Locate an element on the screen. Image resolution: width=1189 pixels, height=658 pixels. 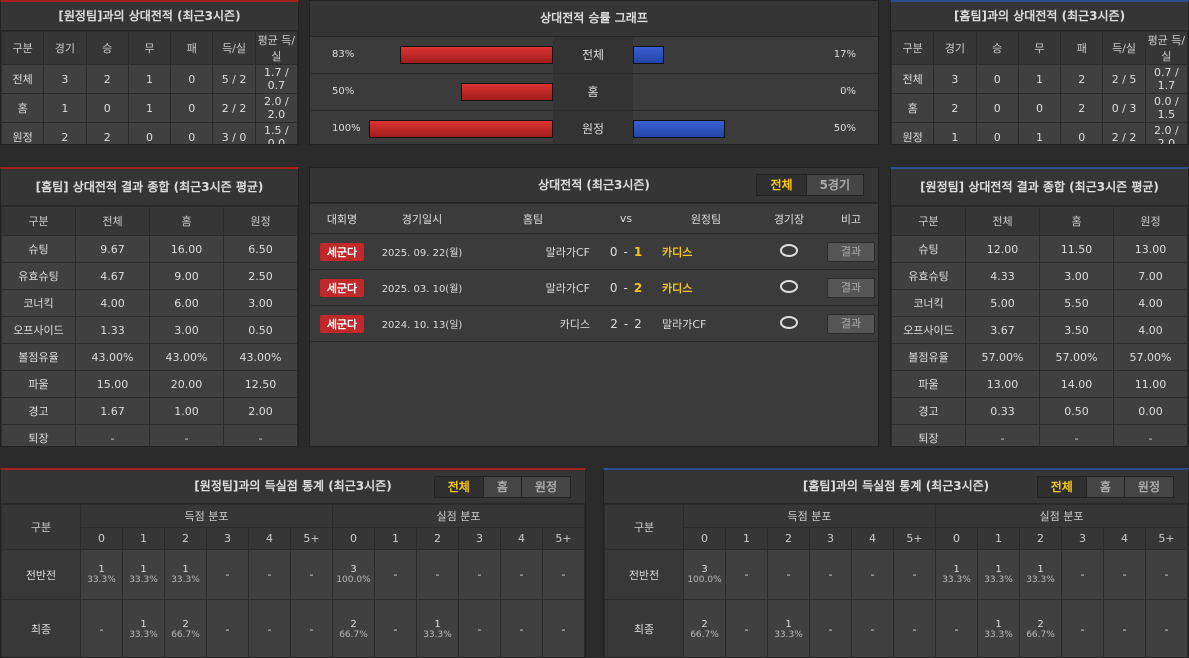
data-row: 전체 3 2 1 0 5 / 2 1.7 / 0.7 is located at coordinates (149, 79).